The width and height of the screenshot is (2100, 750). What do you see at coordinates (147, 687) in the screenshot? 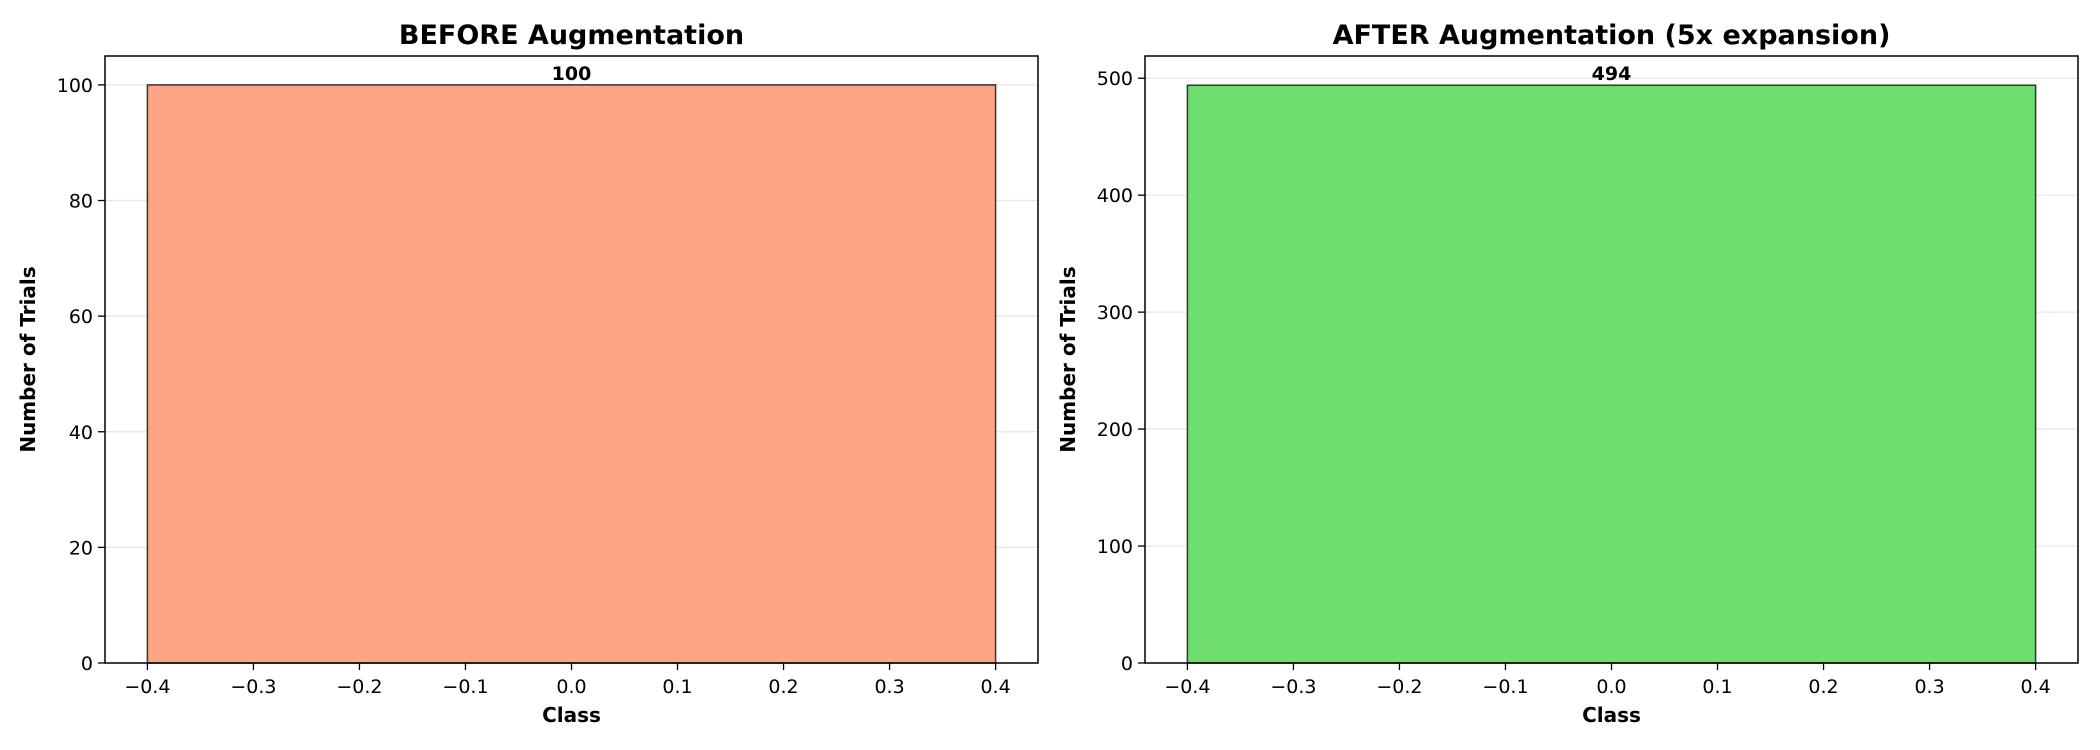
I see `chart-1-x-tick-label: −0.4` at bounding box center [147, 687].